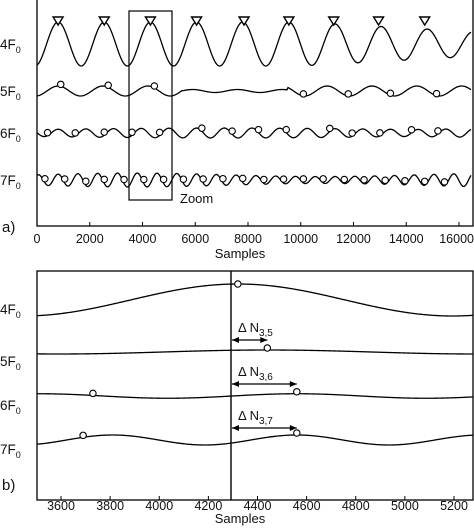 The height and width of the screenshot is (528, 474). I want to click on delta-n-label: Δ N3,5, so click(255, 329).